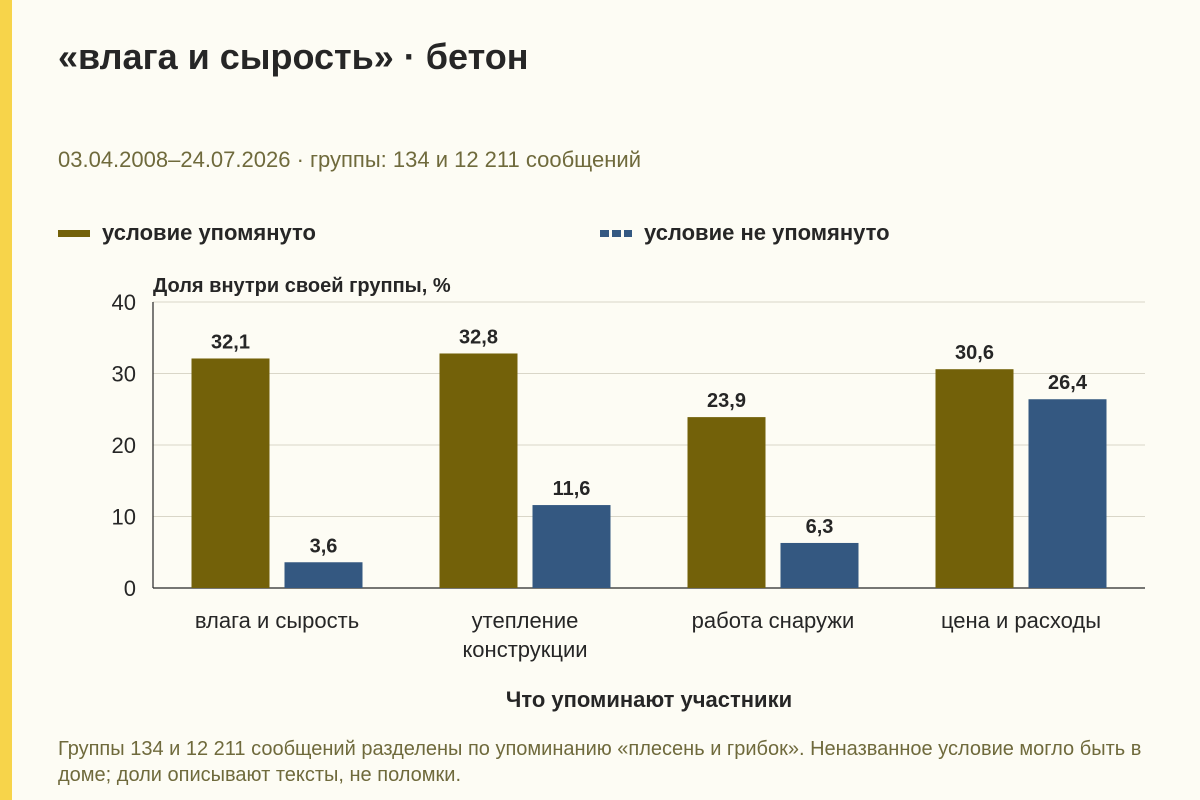 The image size is (1200, 800). I want to click on x-tick-label: цена и расходы, so click(1021, 620).